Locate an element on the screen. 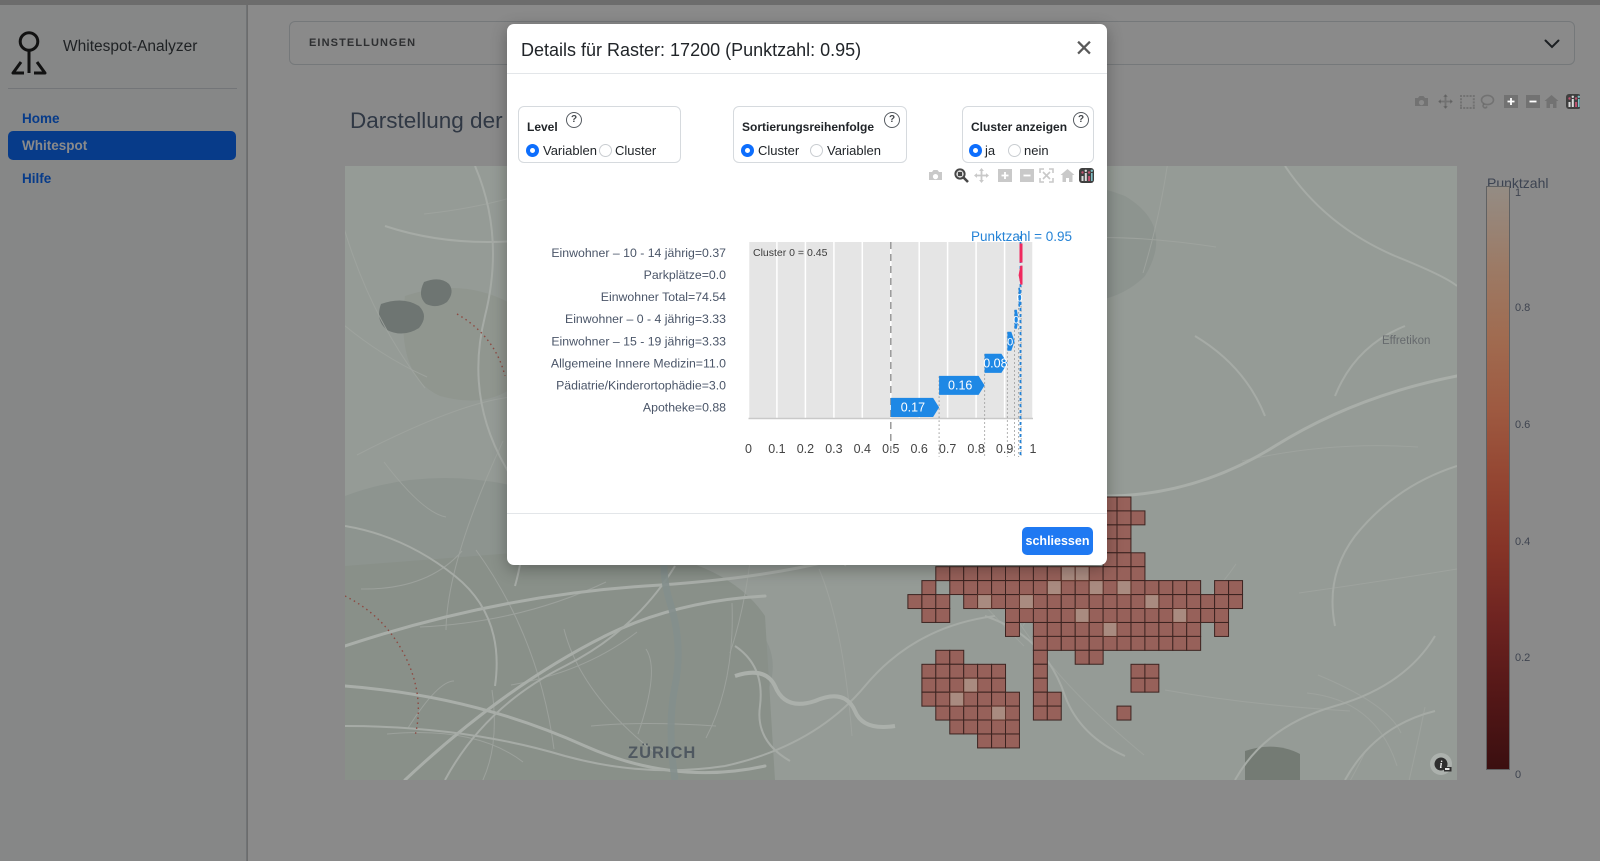  svg-text: 0.7 is located at coordinates (947, 449).